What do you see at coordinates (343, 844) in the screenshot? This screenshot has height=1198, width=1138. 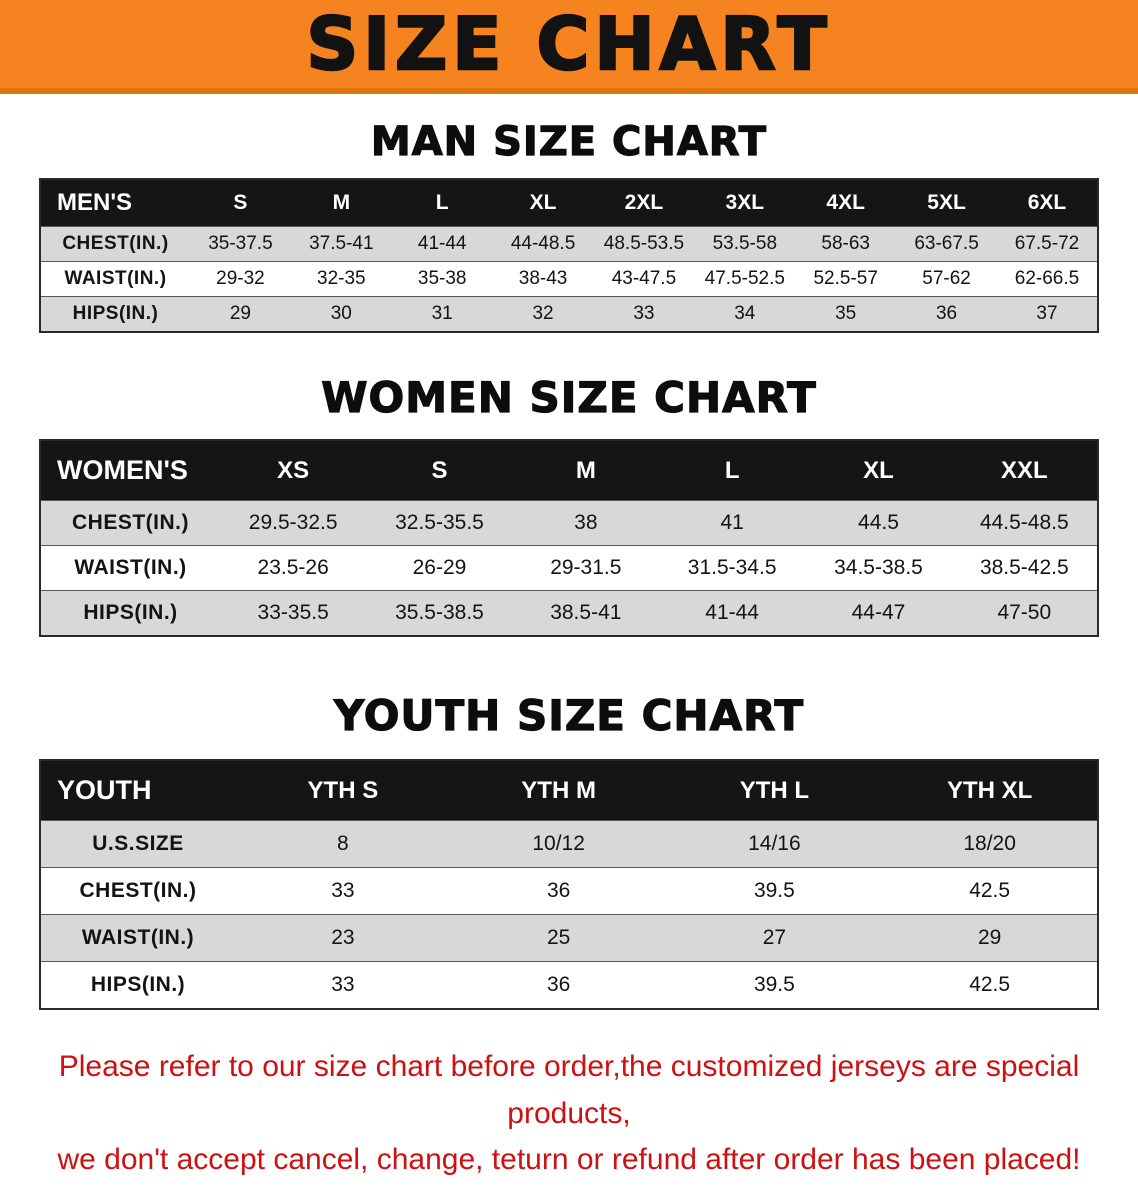 I see `value-cell: 8` at bounding box center [343, 844].